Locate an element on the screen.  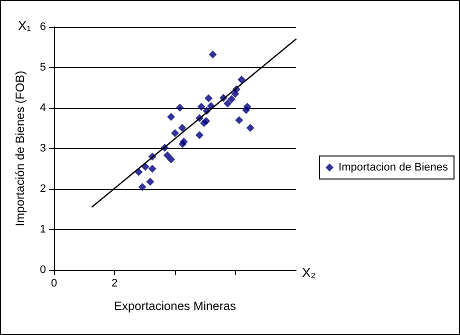
y-tick-label: 6 is located at coordinates (43, 27).